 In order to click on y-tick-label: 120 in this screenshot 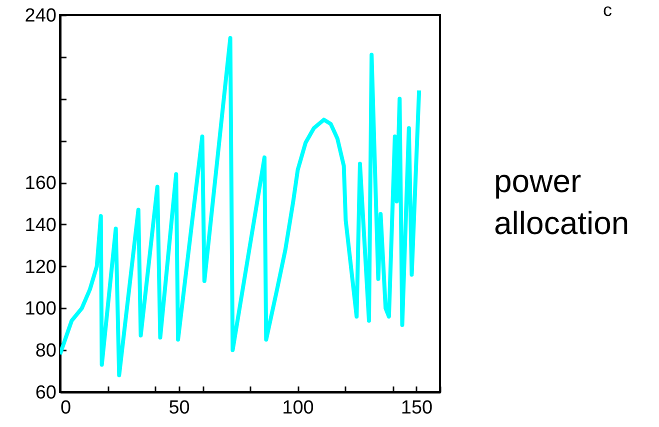, I will do `click(40, 267)`.